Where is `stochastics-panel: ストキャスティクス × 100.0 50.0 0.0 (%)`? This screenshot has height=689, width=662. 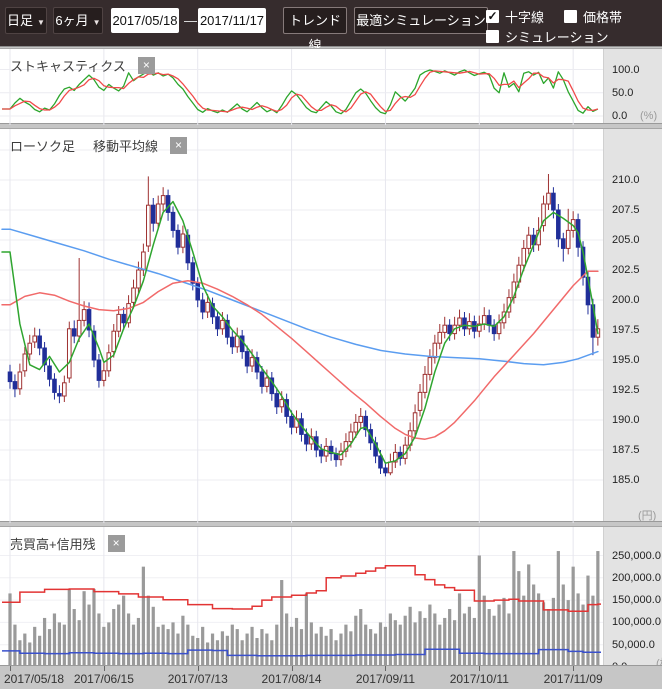 stochastics-panel: ストキャスティクス × 100.0 50.0 0.0 (%) is located at coordinates (331, 86).